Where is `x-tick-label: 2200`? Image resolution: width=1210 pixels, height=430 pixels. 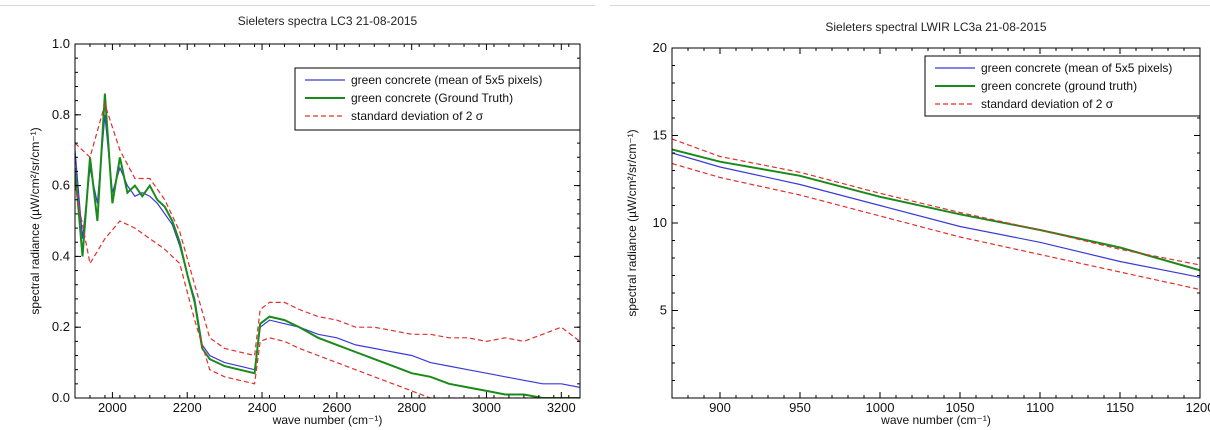
x-tick-label: 2200 is located at coordinates (187, 407).